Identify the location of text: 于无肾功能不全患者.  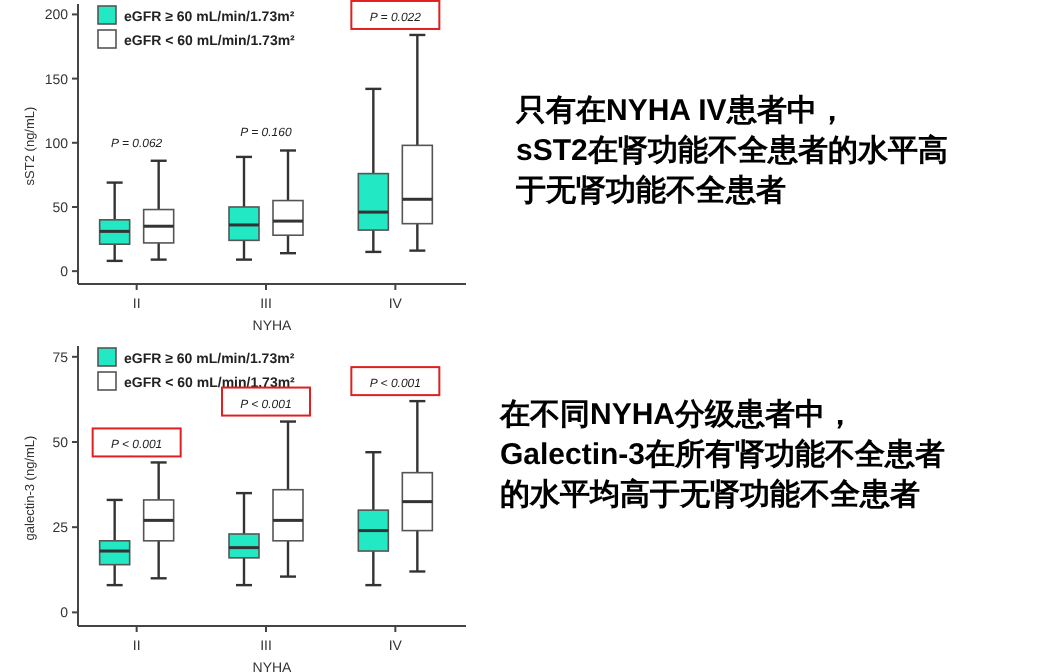
(650, 191).